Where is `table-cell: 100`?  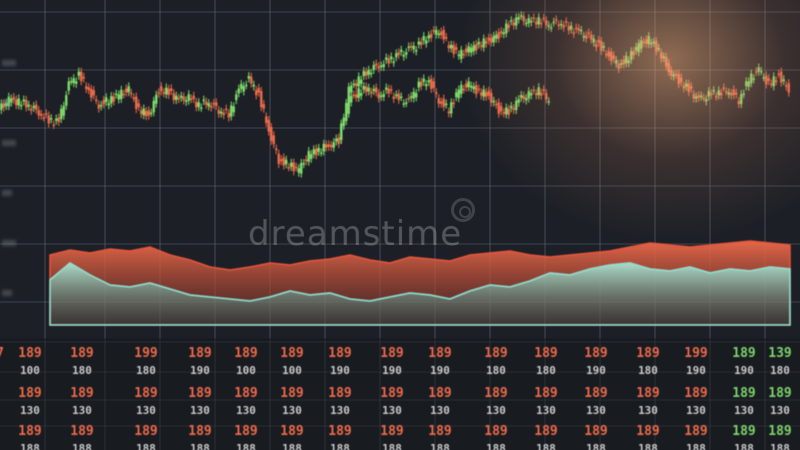
table-cell: 100 is located at coordinates (30, 370).